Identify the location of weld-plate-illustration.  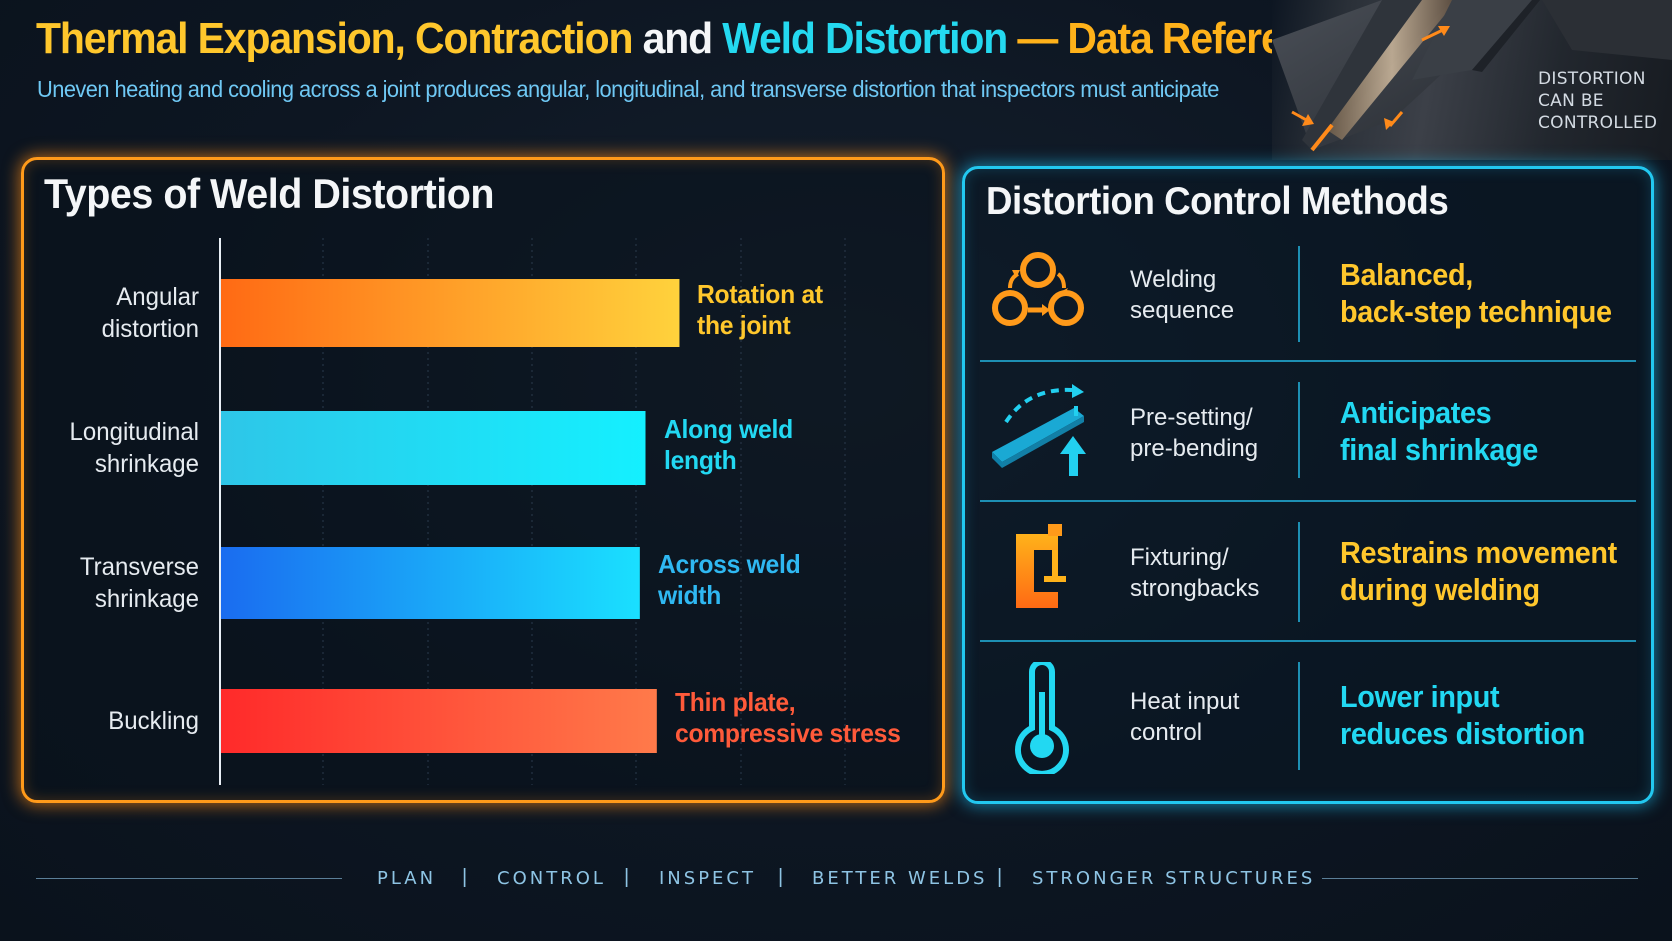
(1472, 76).